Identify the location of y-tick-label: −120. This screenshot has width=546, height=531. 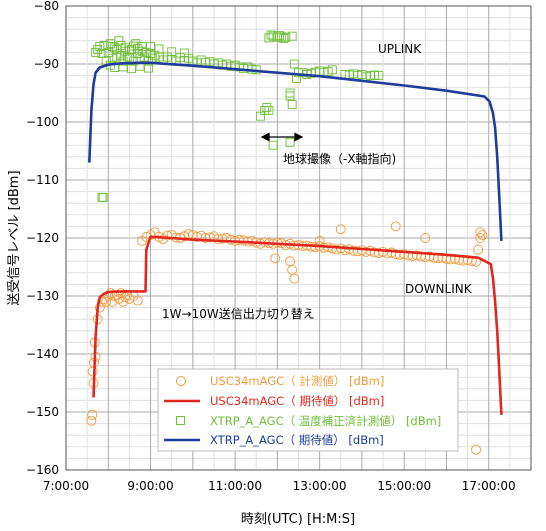
(42, 238).